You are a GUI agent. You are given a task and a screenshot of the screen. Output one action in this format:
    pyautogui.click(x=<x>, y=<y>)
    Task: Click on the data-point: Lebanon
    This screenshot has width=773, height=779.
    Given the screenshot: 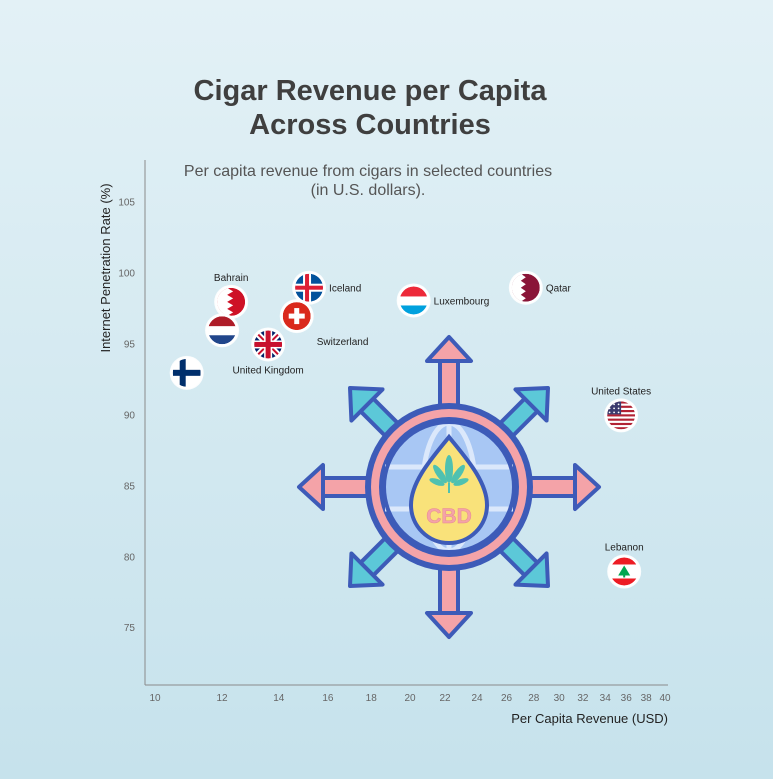 What is the action you would take?
    pyautogui.click(x=624, y=565)
    